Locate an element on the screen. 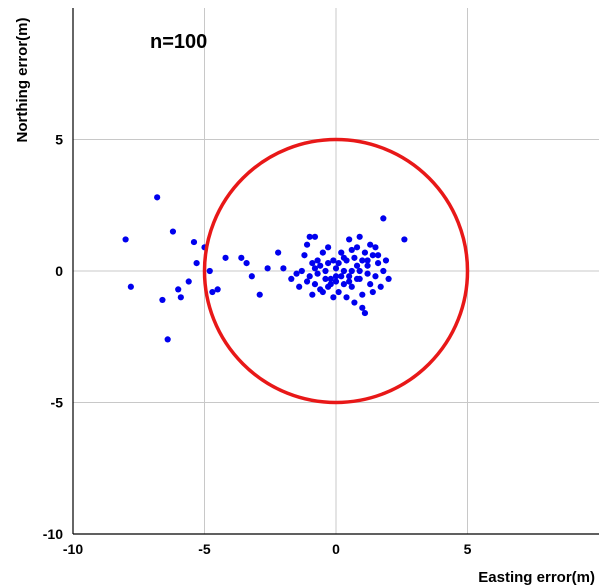  x-tick-label: -5 is located at coordinates (204, 549).